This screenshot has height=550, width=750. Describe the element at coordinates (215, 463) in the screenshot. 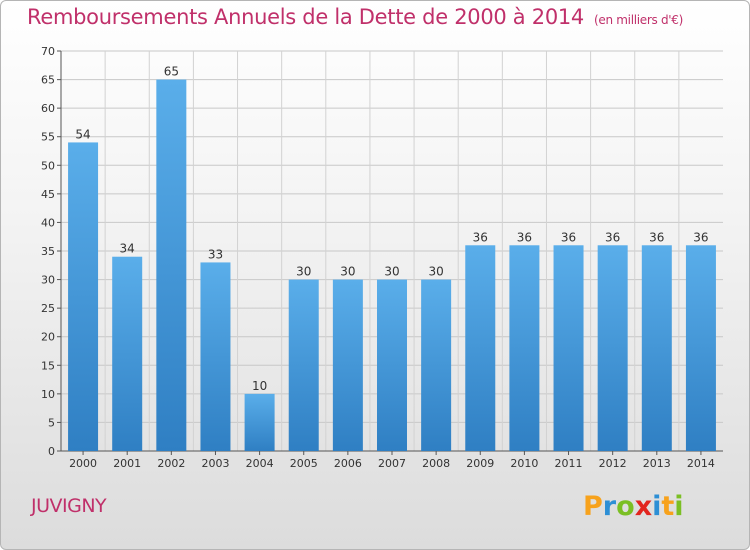

I see `x-tick-label: 2003` at that location.